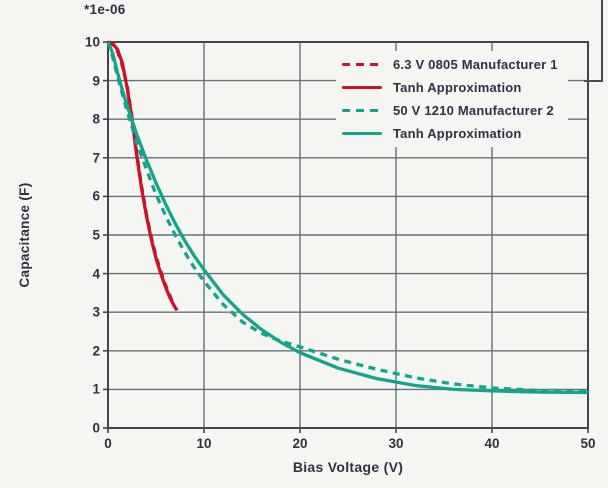 Image resolution: width=608 pixels, height=488 pixels. What do you see at coordinates (96, 312) in the screenshot?
I see `y-tick-label-3: 3` at bounding box center [96, 312].